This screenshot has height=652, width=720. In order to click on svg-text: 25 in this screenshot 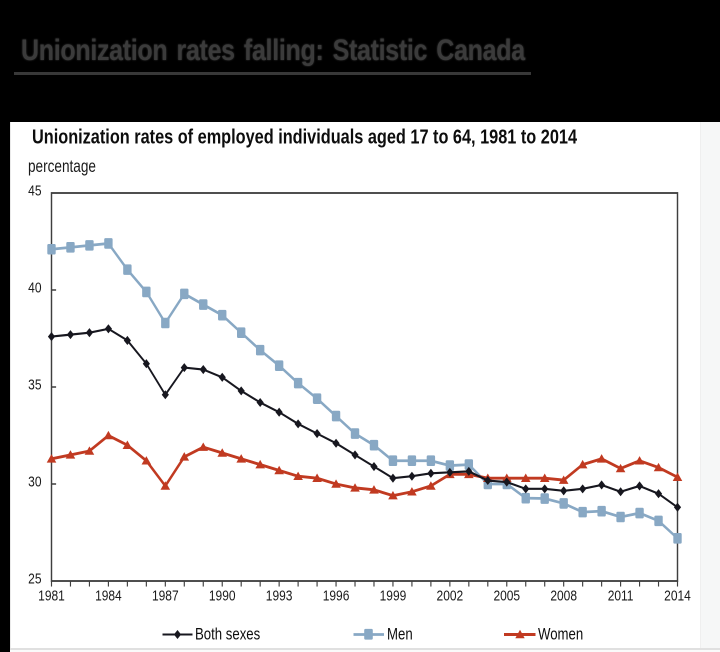, I will do `click(34, 578)`.